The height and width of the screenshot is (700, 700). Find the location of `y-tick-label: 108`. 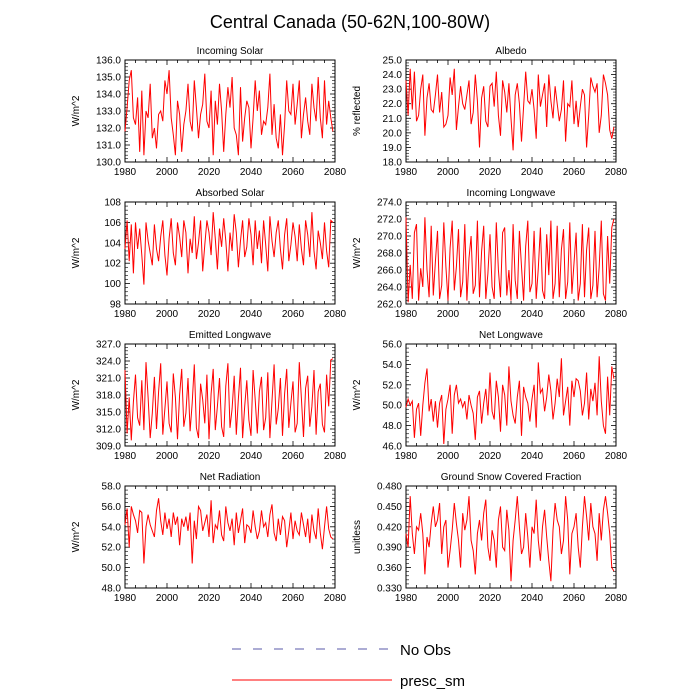

y-tick-label: 108 is located at coordinates (112, 203).